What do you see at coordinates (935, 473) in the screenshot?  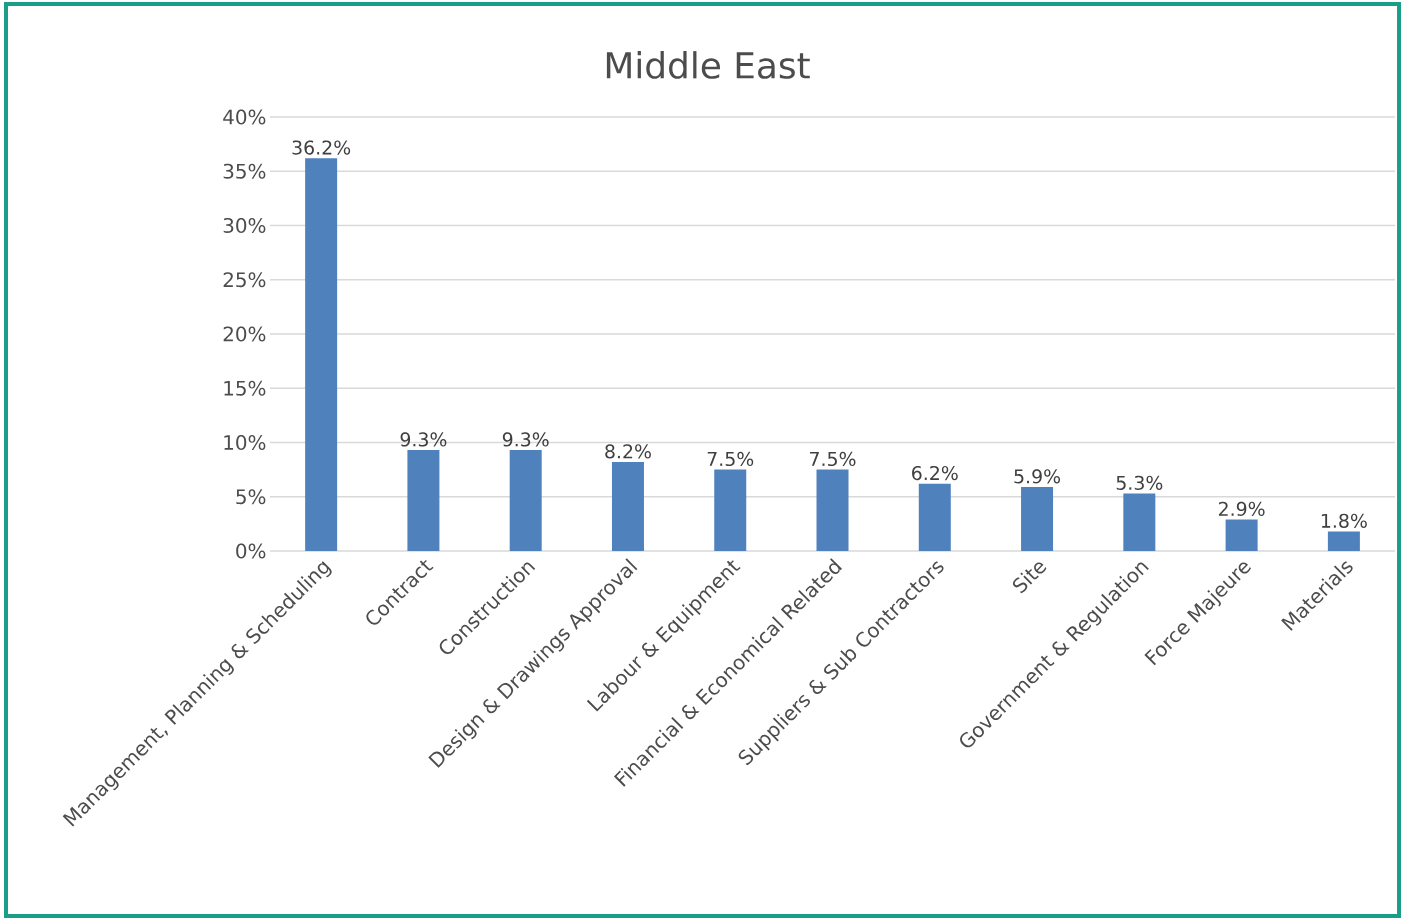 I see `data-label: 6.2%` at bounding box center [935, 473].